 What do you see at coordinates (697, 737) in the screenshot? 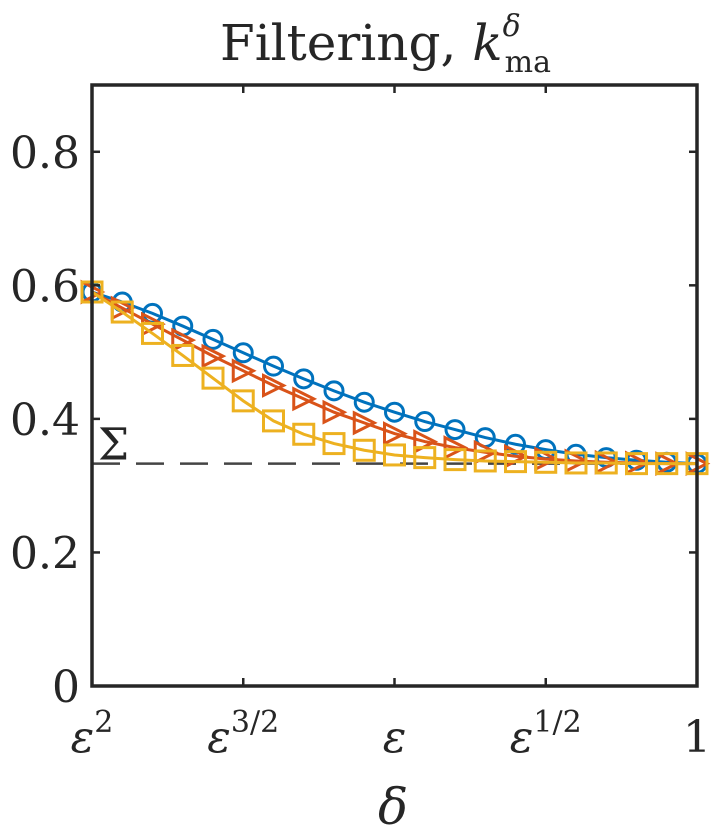
I see `x-tick-label: 1` at bounding box center [697, 737].